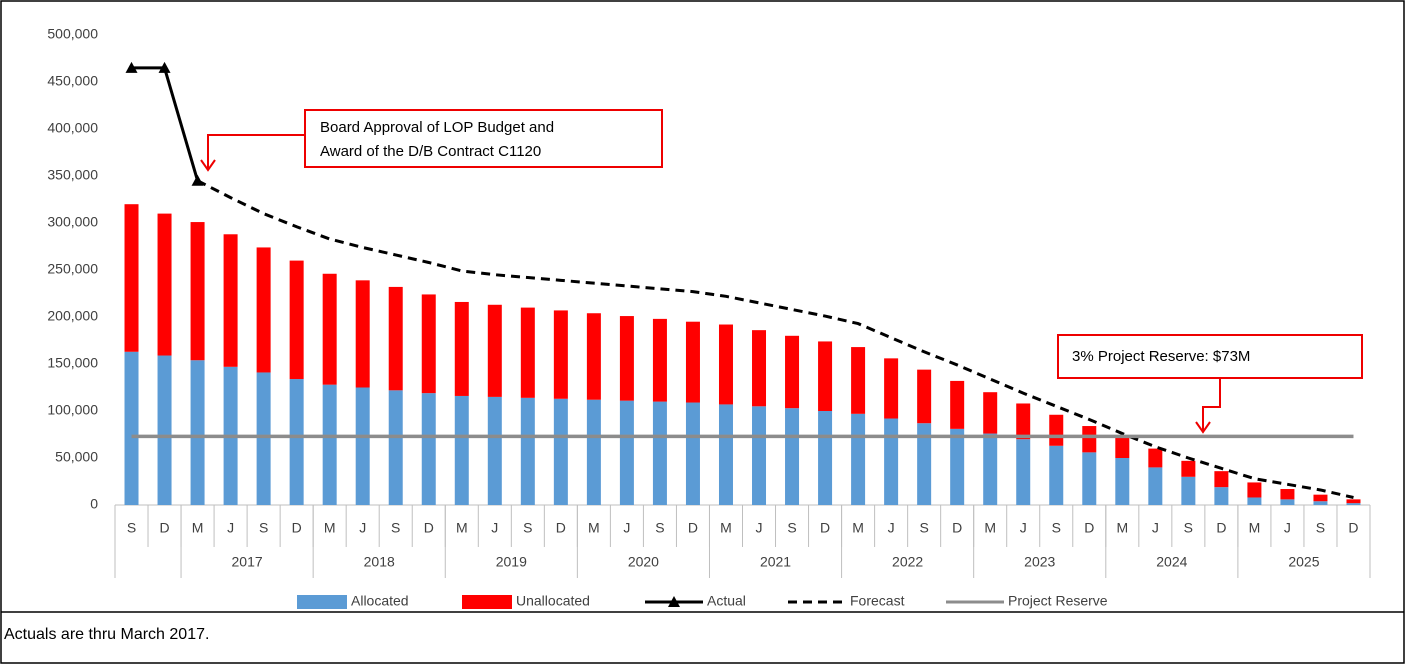  I want to click on x-group-label: 2018, so click(379, 562).